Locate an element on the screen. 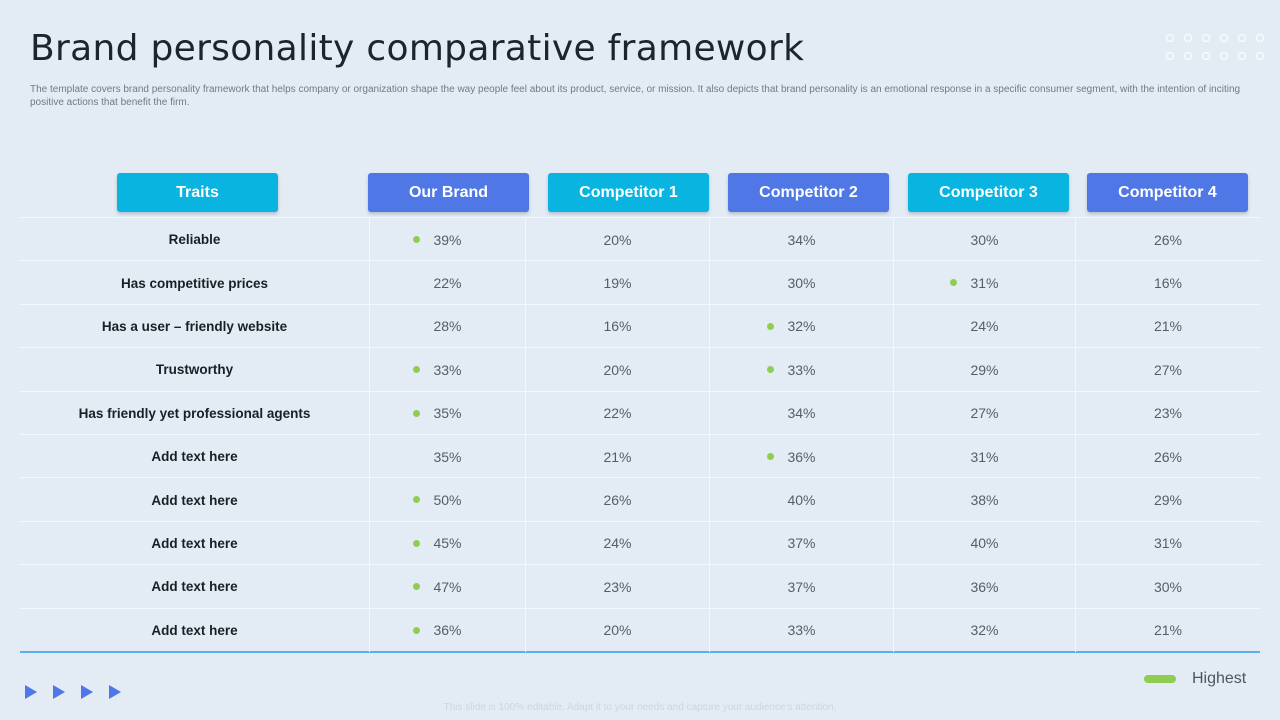 This screenshot has width=1280, height=720. legend-swatch-highest is located at coordinates (1160, 679).